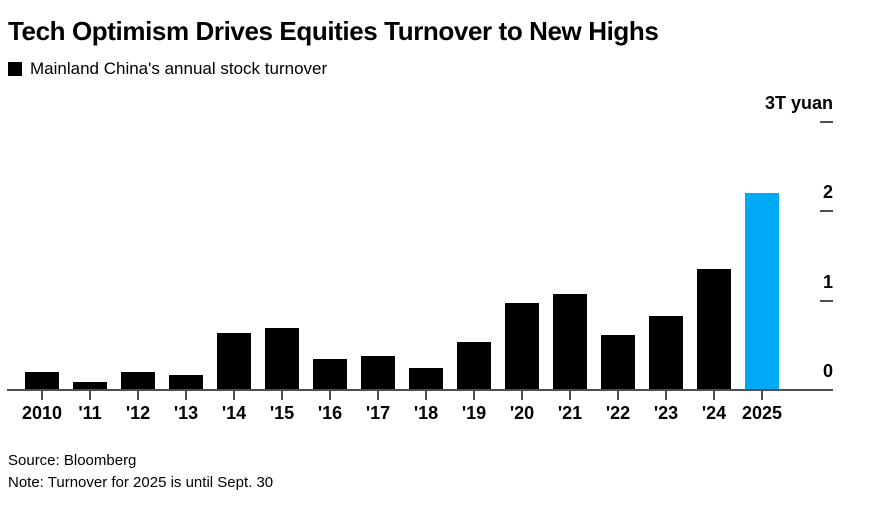 The image size is (878, 505). I want to click on x-axis-label-24: '24, so click(714, 413).